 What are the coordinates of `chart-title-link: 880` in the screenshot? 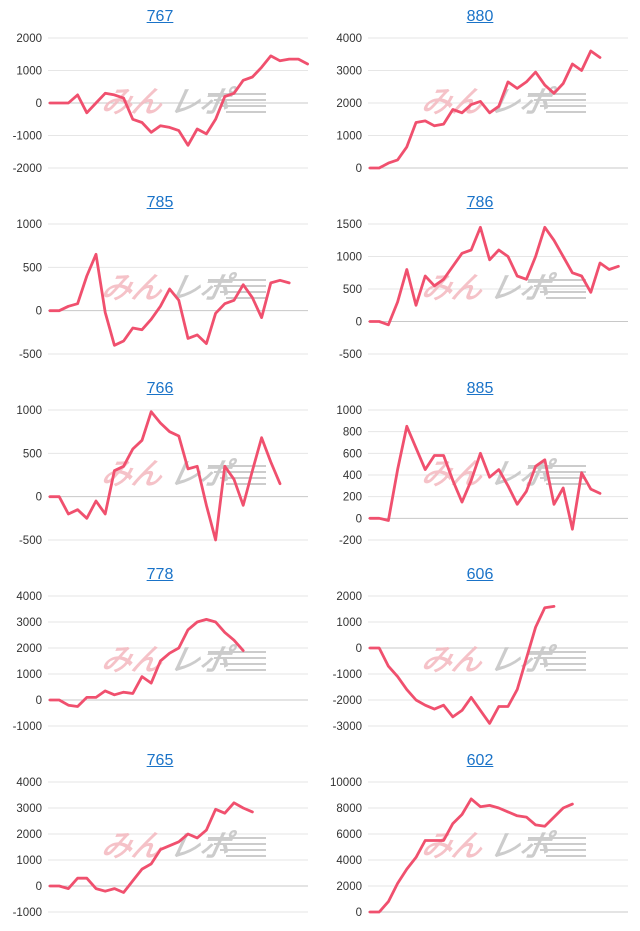 It's located at (480, 16).